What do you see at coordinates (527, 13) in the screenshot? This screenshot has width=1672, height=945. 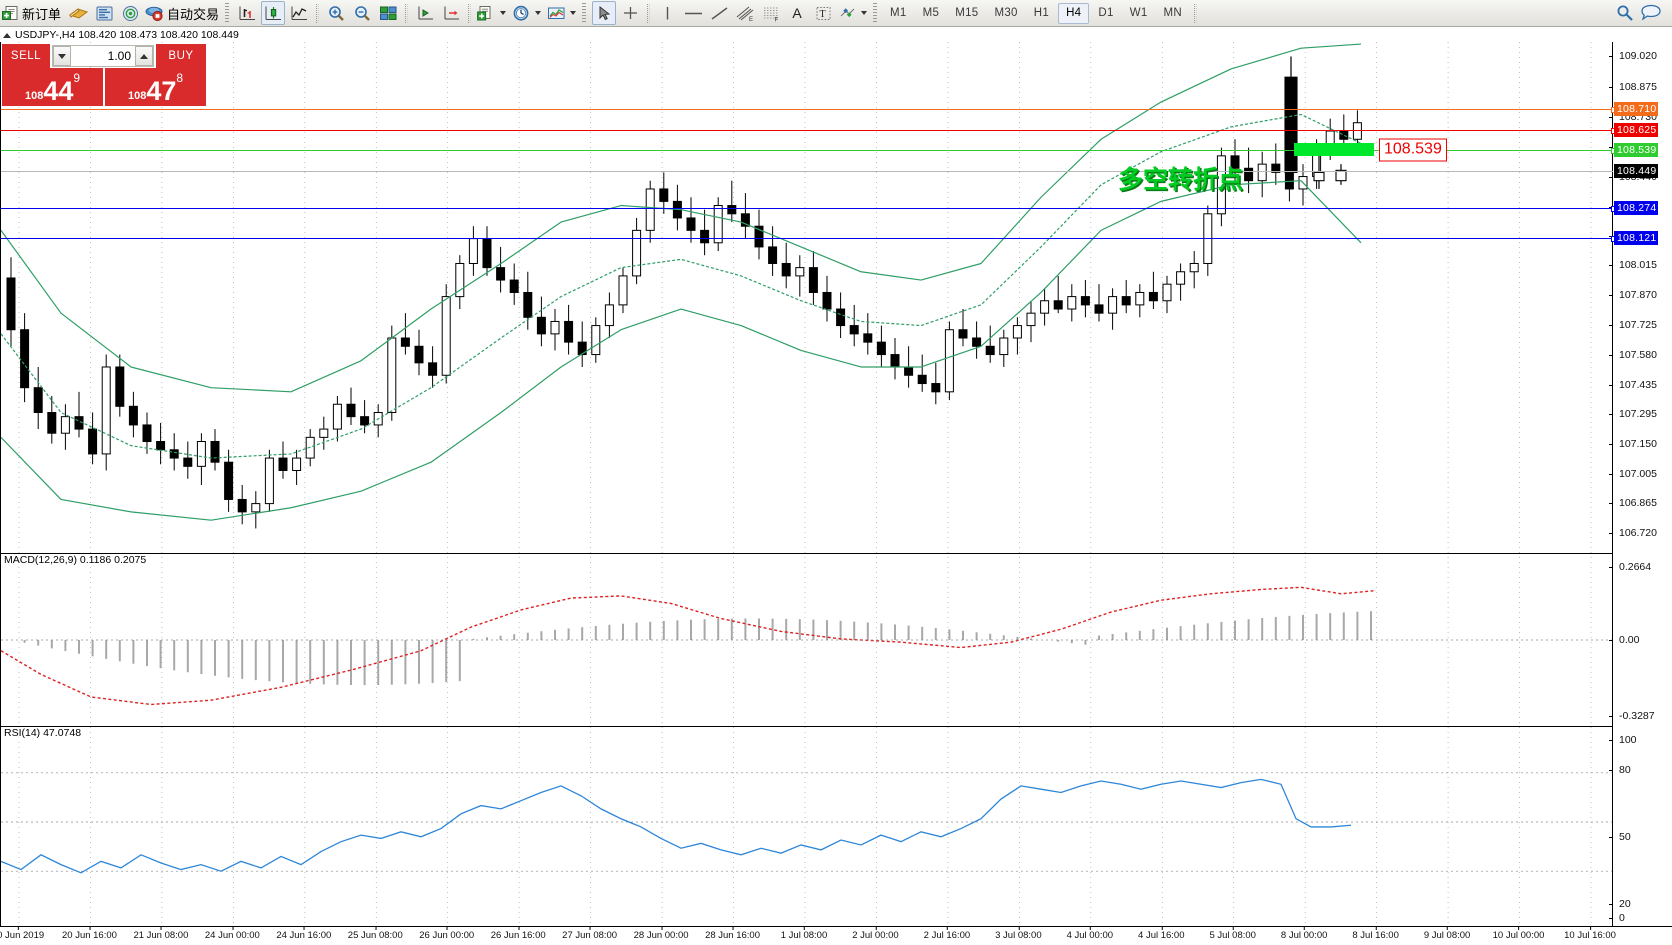 I see `period-button` at bounding box center [527, 13].